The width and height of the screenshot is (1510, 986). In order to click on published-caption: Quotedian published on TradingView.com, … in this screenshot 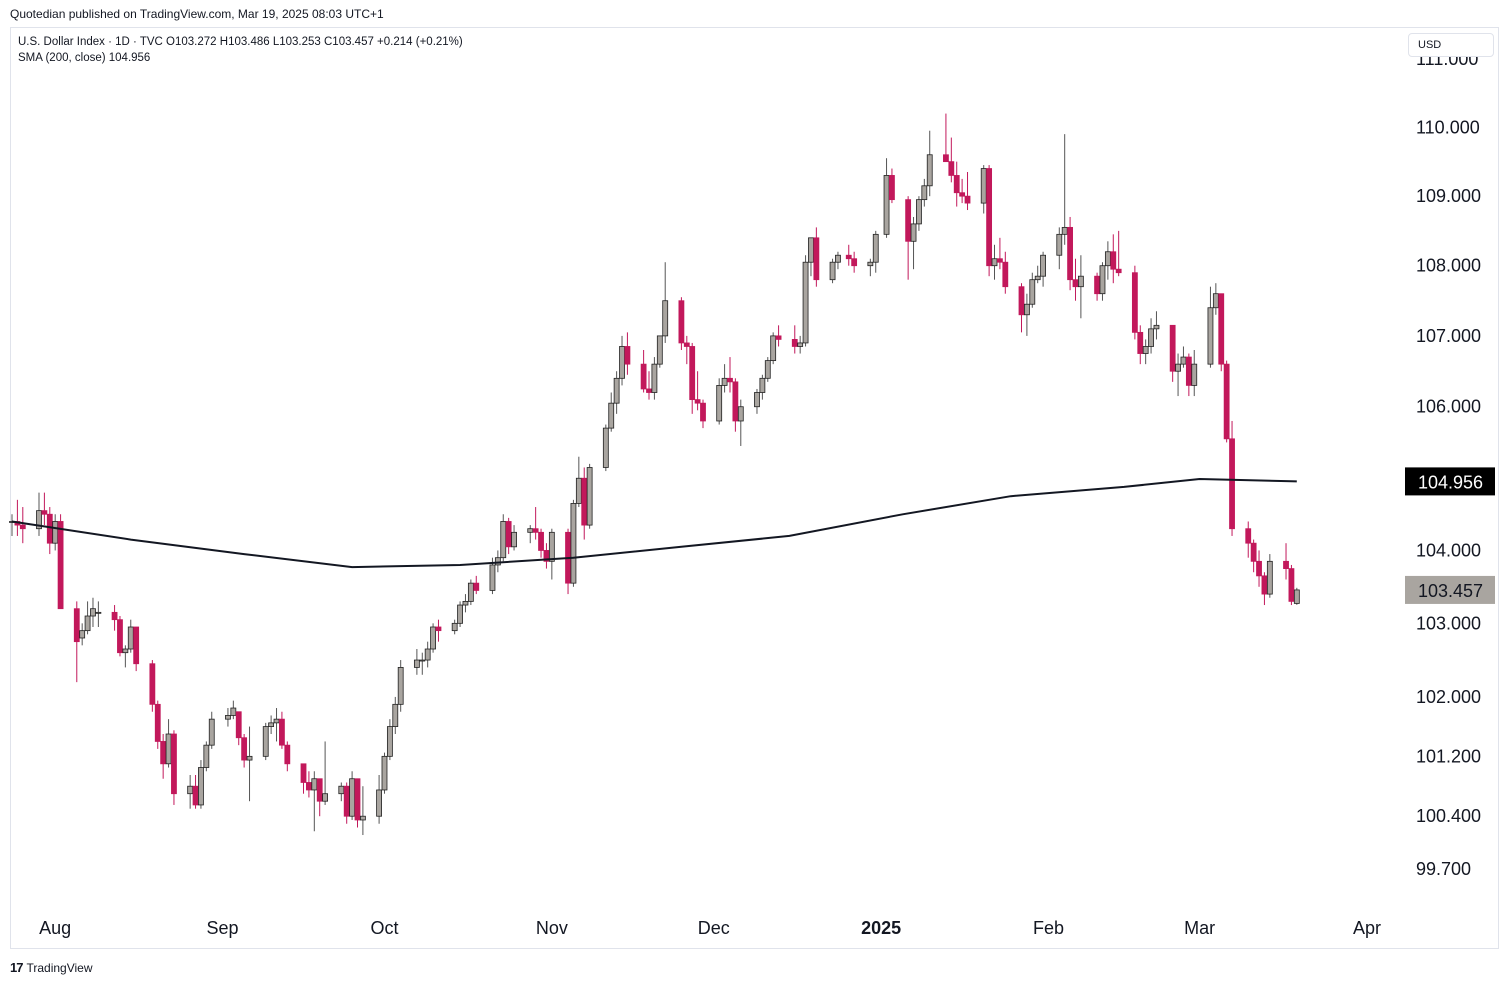, I will do `click(197, 14)`.